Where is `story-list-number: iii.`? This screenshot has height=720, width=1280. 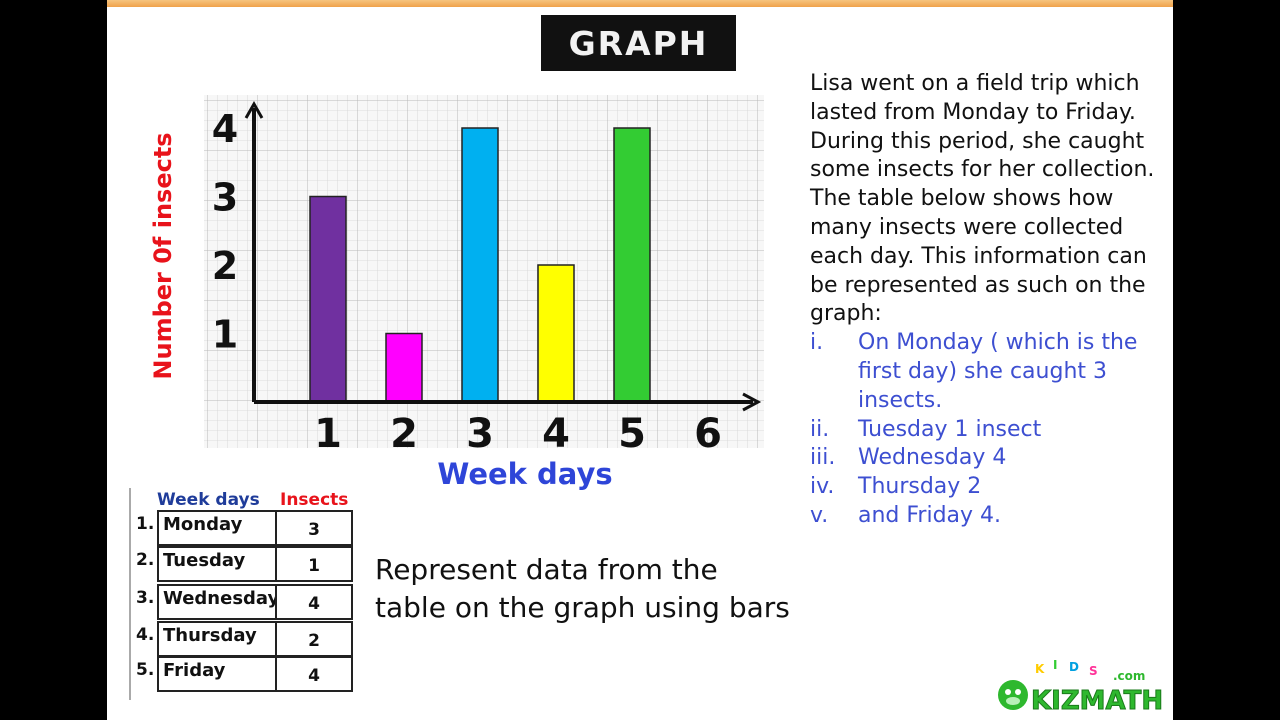 story-list-number: iii. is located at coordinates (823, 458).